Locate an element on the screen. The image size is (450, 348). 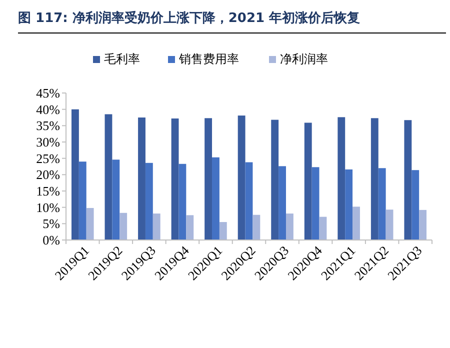
y-tick-label: 20% is located at coordinates (48, 174).